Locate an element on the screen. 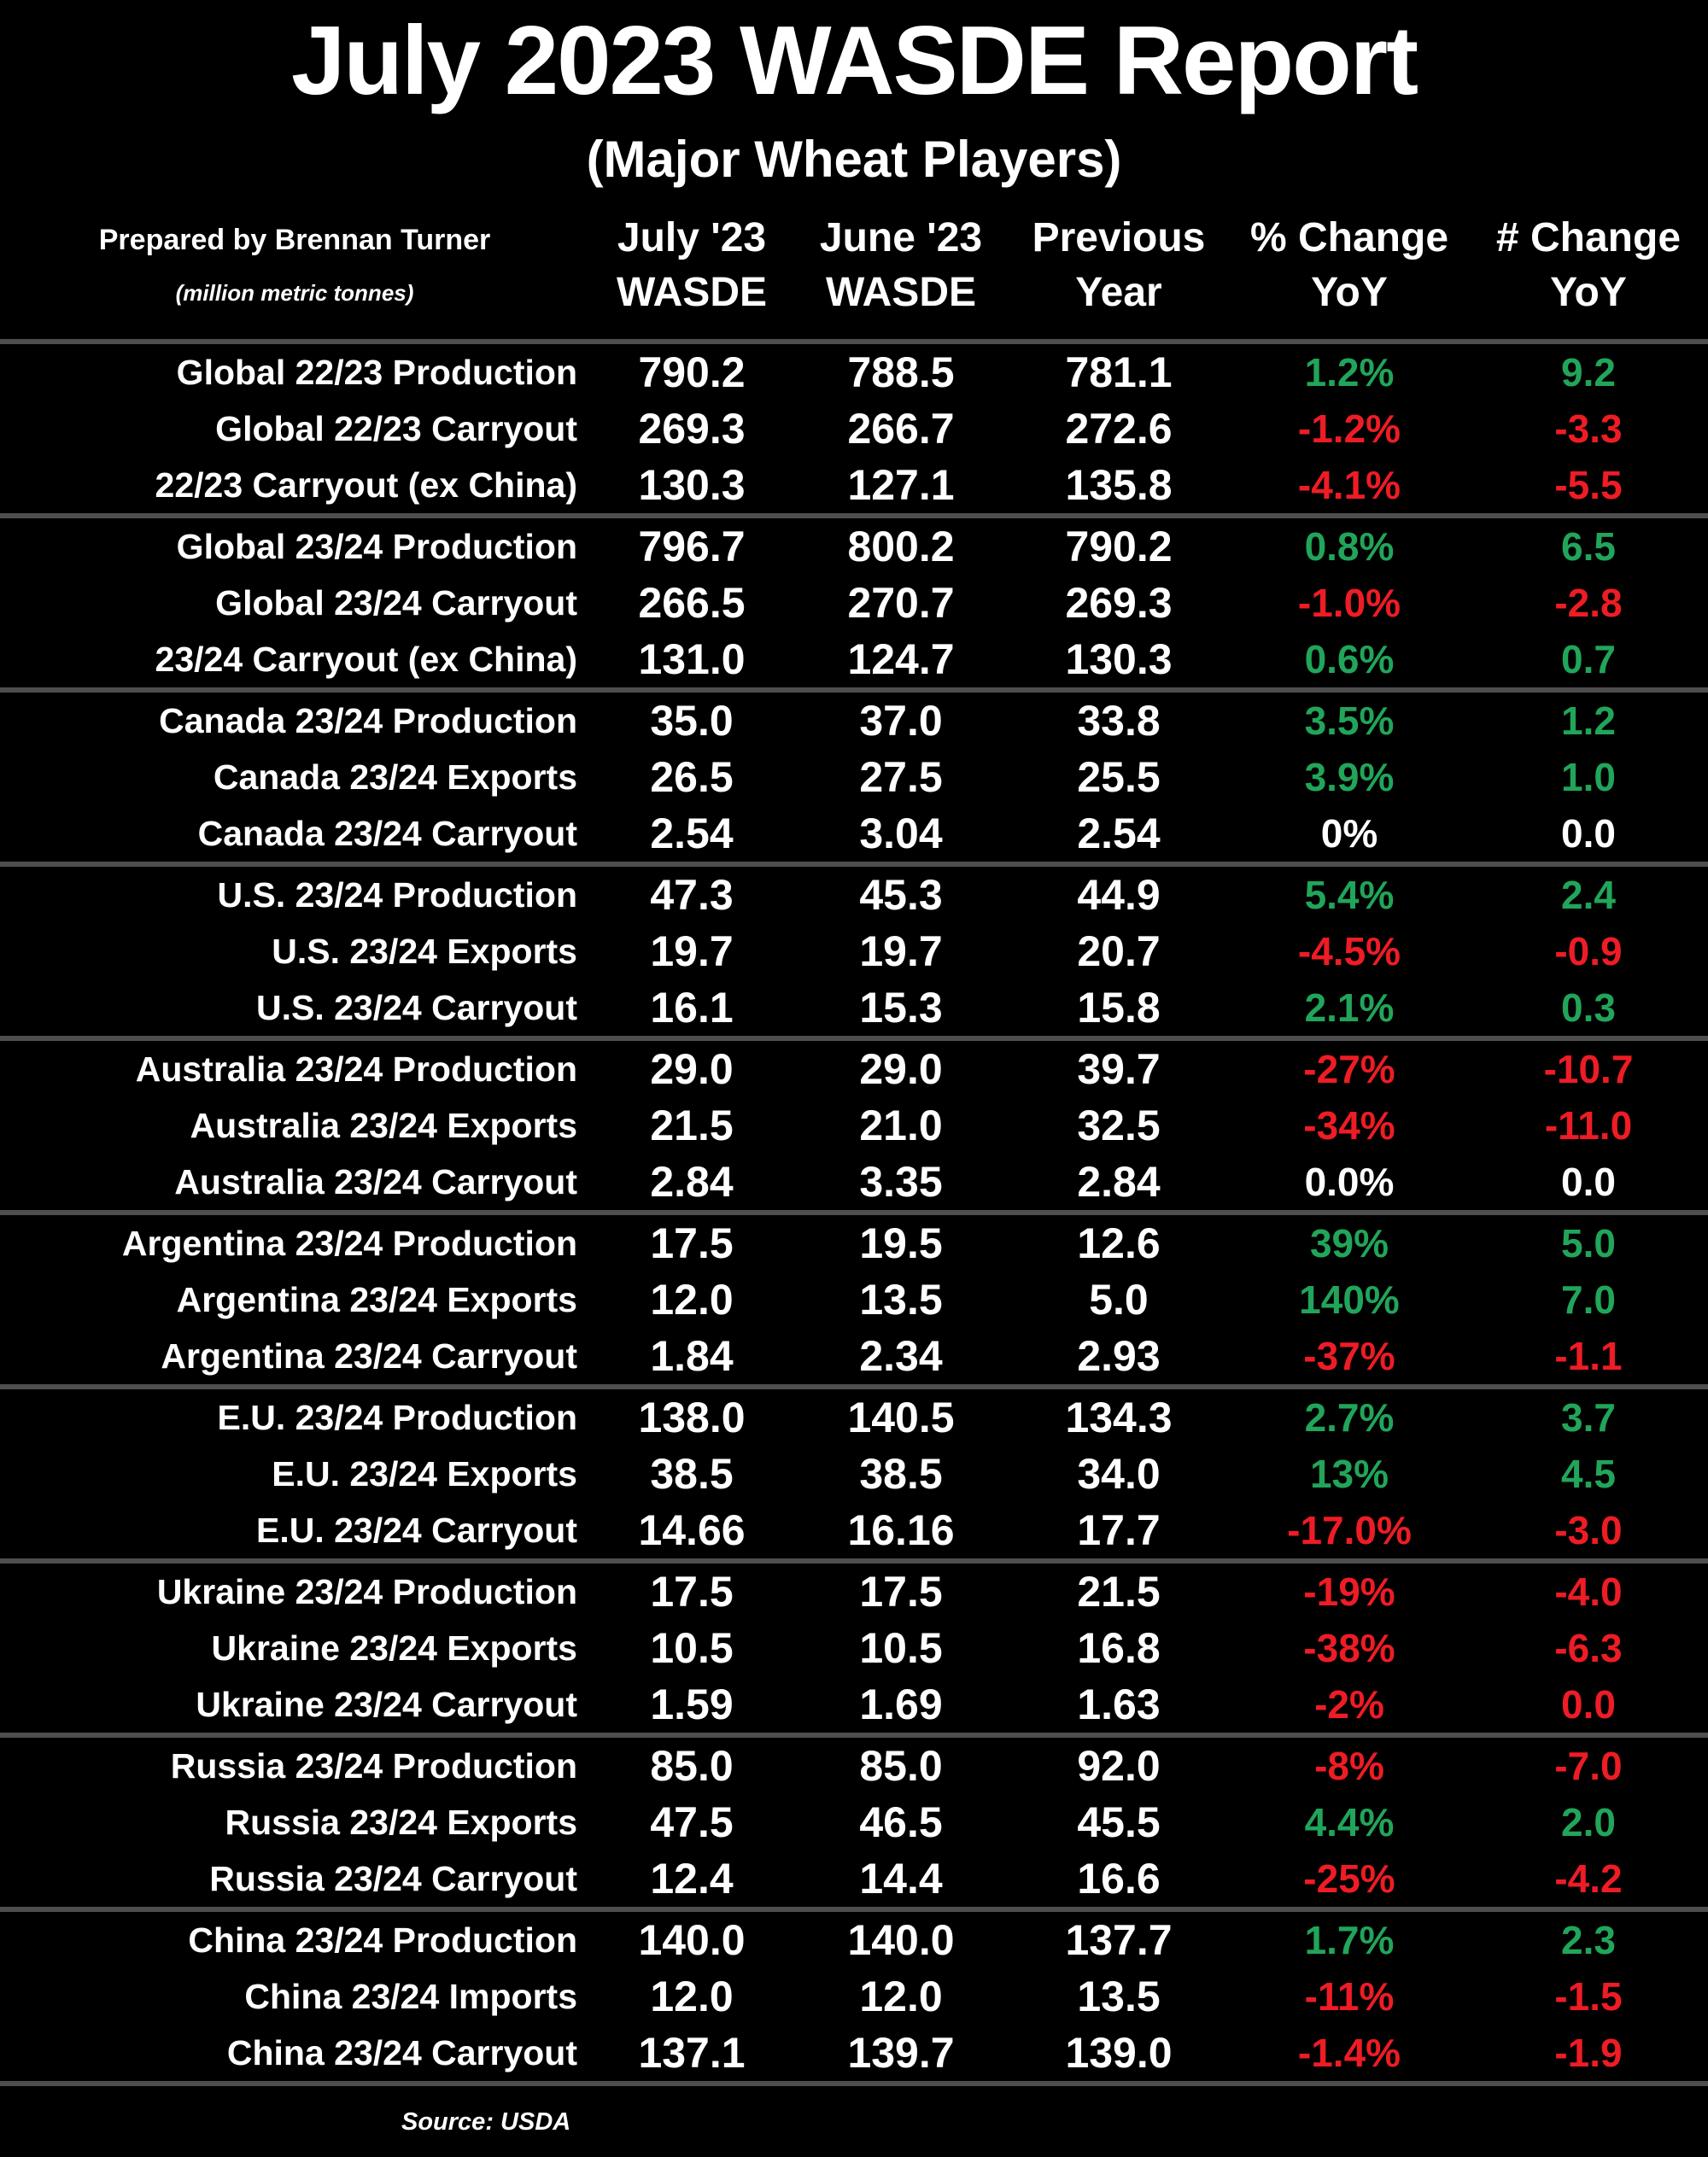 The height and width of the screenshot is (2157, 1708). value-pct-change-yoy: -2% is located at coordinates (1349, 1704).